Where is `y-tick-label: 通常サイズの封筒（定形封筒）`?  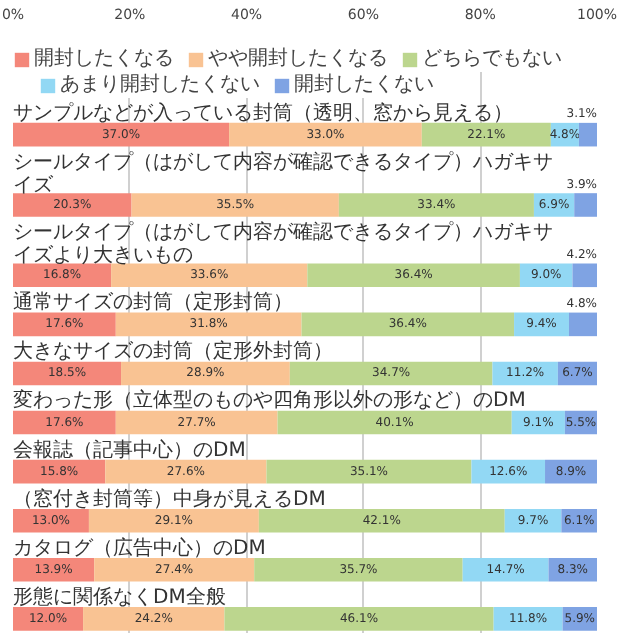 y-tick-label: 通常サイズの封筒（定形封筒） is located at coordinates (153, 302).